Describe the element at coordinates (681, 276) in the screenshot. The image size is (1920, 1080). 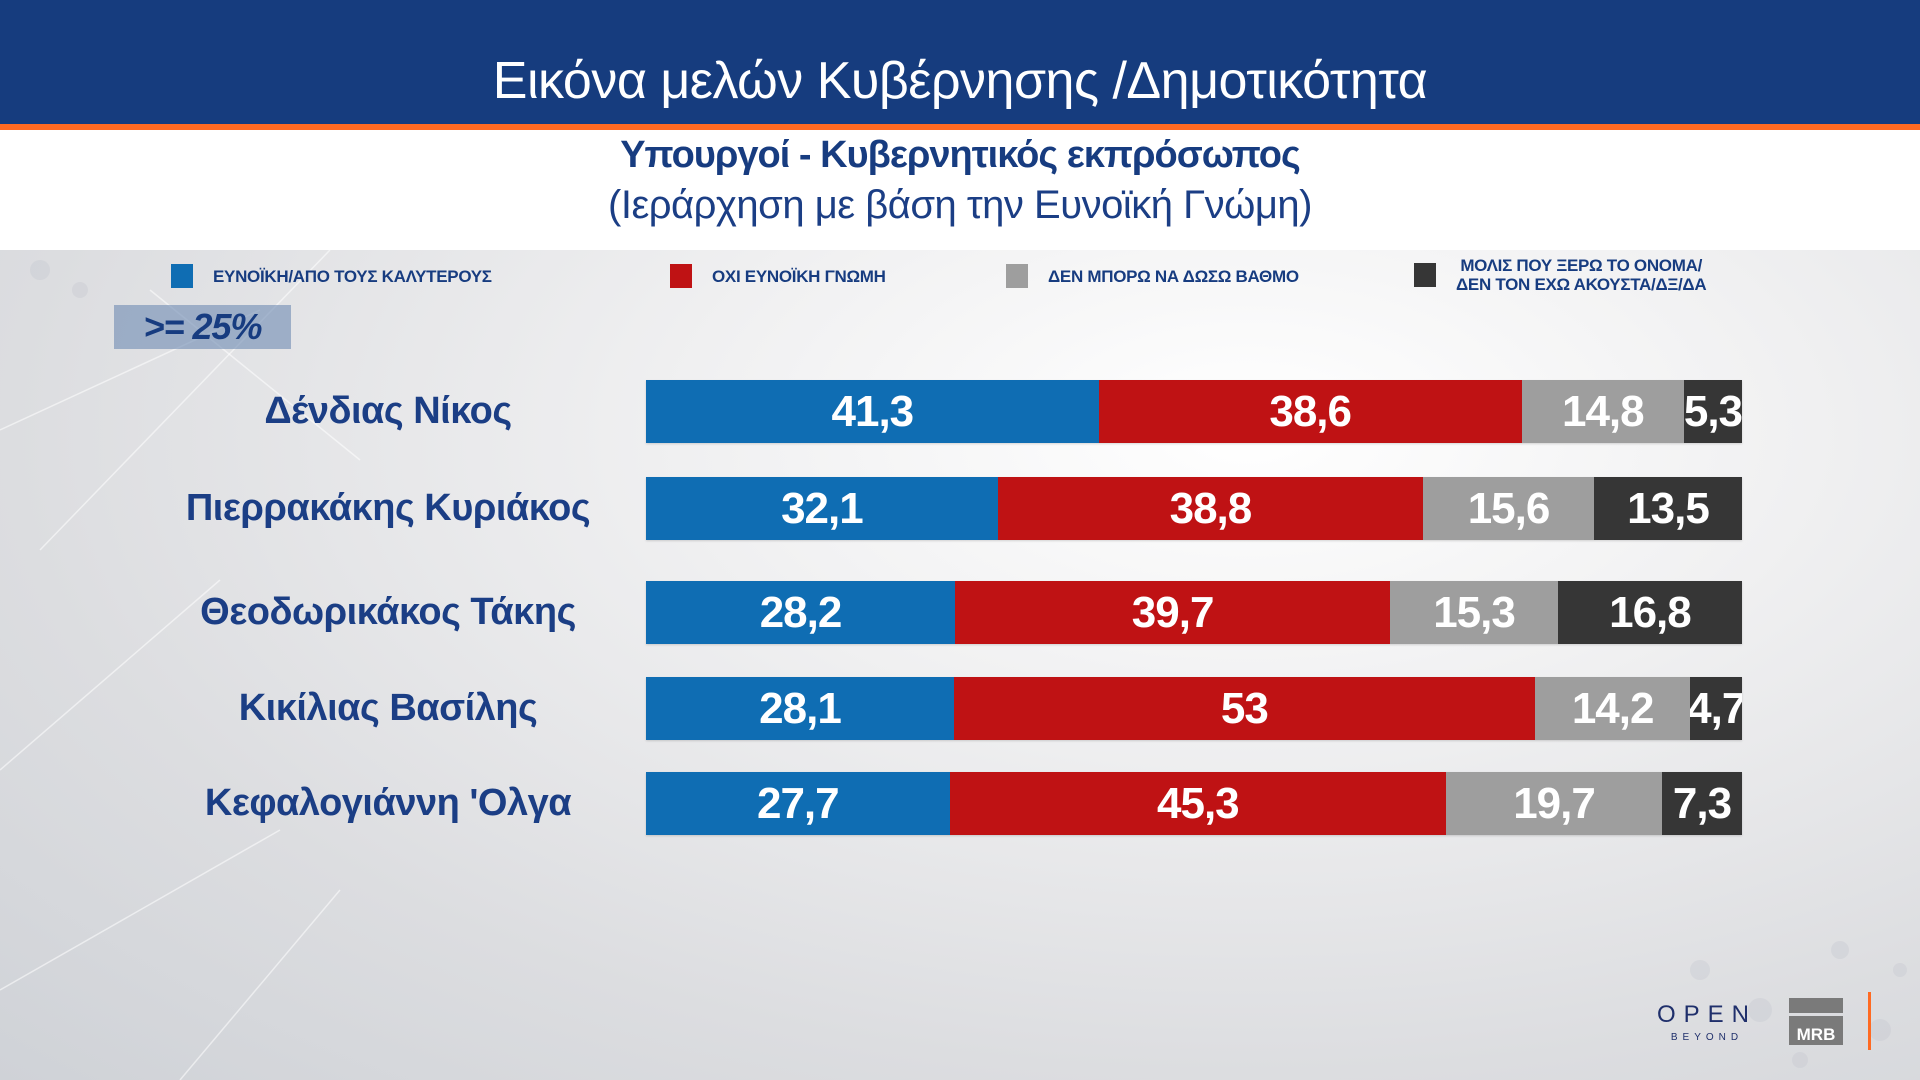
I see `legend-swatch-unfavorable` at that location.